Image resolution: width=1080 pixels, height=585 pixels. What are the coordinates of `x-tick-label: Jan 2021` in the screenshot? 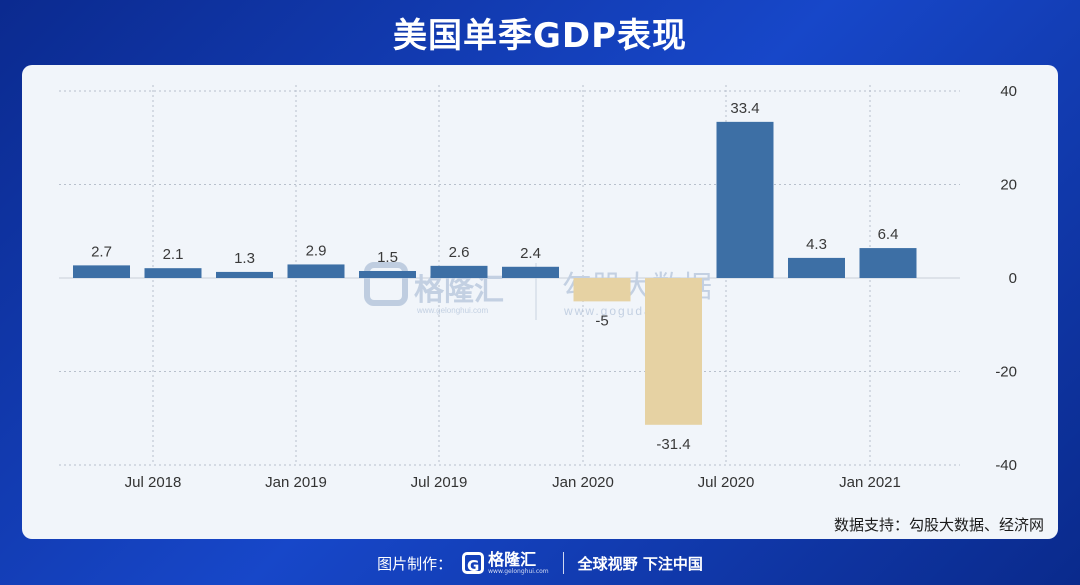 It's located at (870, 482).